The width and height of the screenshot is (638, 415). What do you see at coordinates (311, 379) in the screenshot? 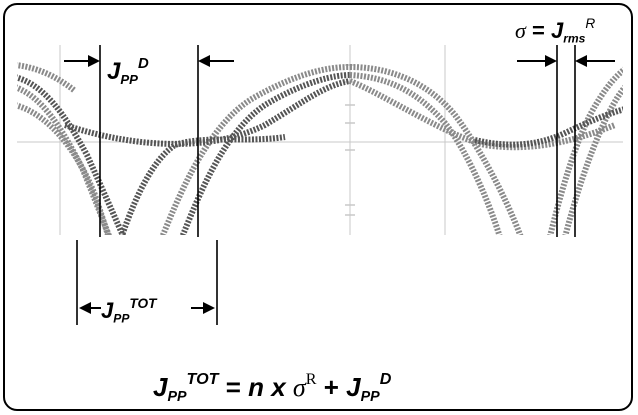
I see `formula-sigma-sup: R` at bounding box center [311, 379].